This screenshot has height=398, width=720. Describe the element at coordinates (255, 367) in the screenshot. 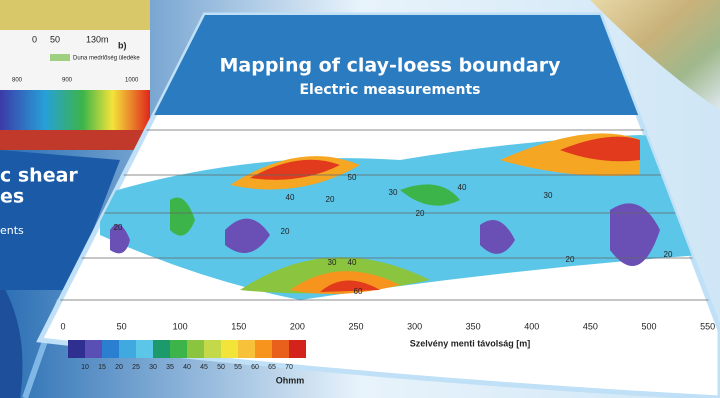

I see `colorbar-label: 60` at that location.